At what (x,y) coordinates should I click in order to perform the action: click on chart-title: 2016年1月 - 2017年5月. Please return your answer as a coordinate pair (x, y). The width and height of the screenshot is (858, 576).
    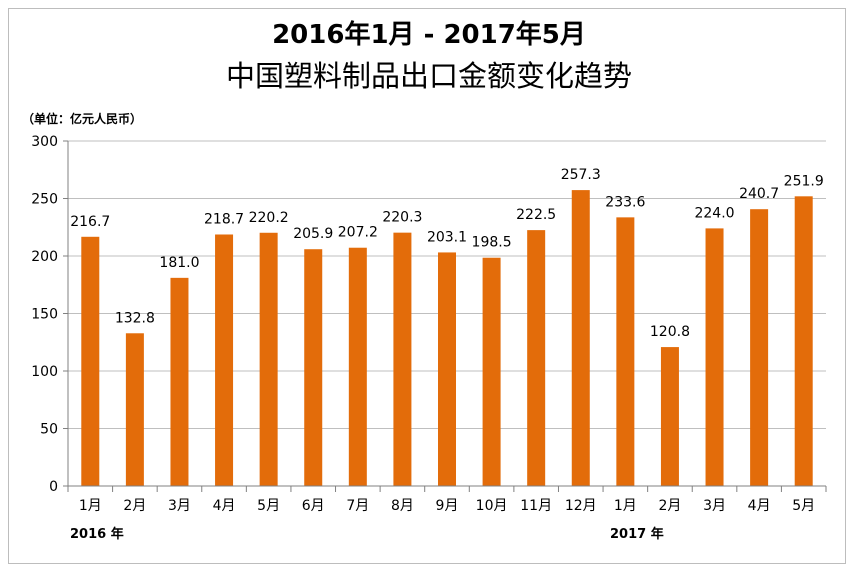
    Looking at the image, I should click on (429, 35).